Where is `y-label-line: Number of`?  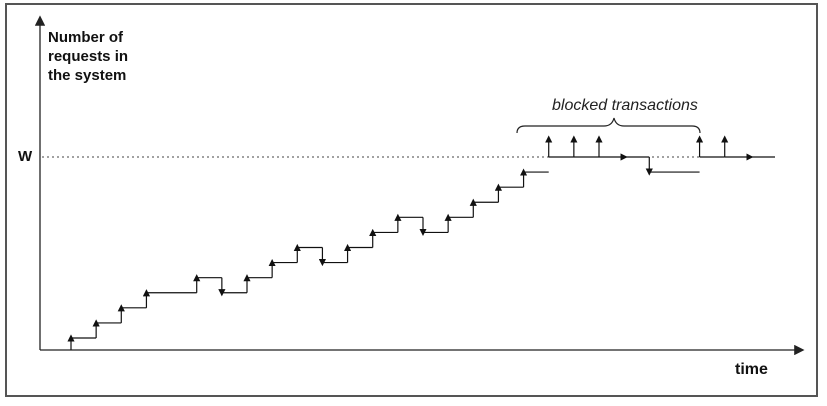
y-label-line: Number of is located at coordinates (86, 37).